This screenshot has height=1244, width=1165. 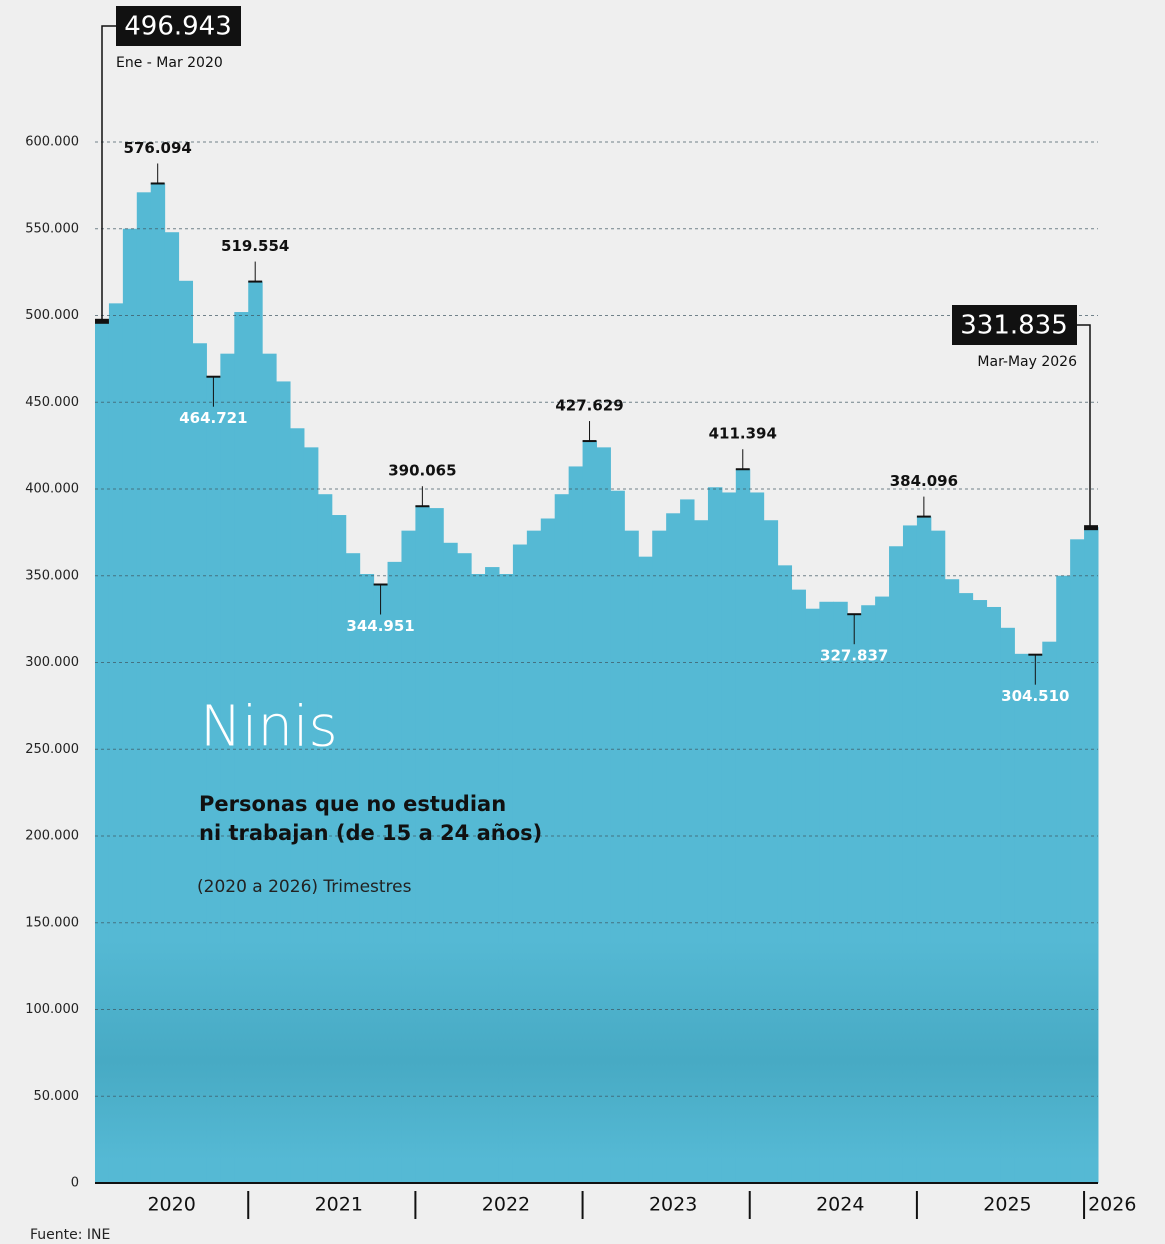 I want to click on value-label: 519.554, so click(x=255, y=246).